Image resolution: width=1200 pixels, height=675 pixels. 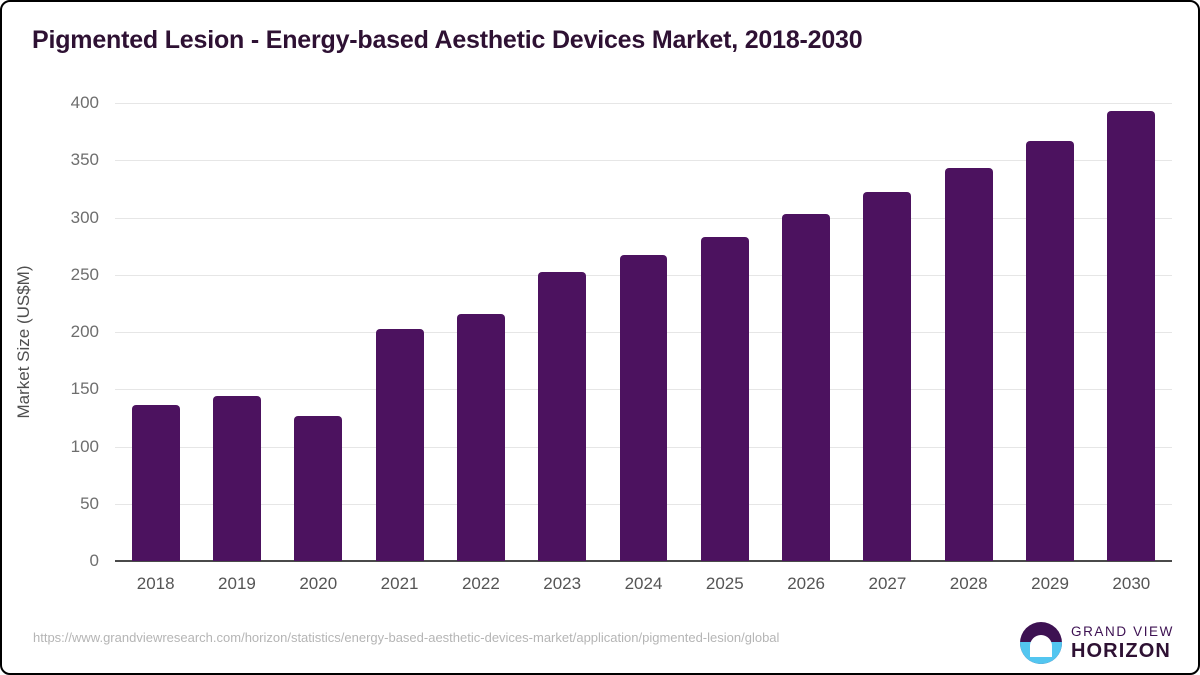 I want to click on x-axis-tick-label: 2030, so click(x=1131, y=583).